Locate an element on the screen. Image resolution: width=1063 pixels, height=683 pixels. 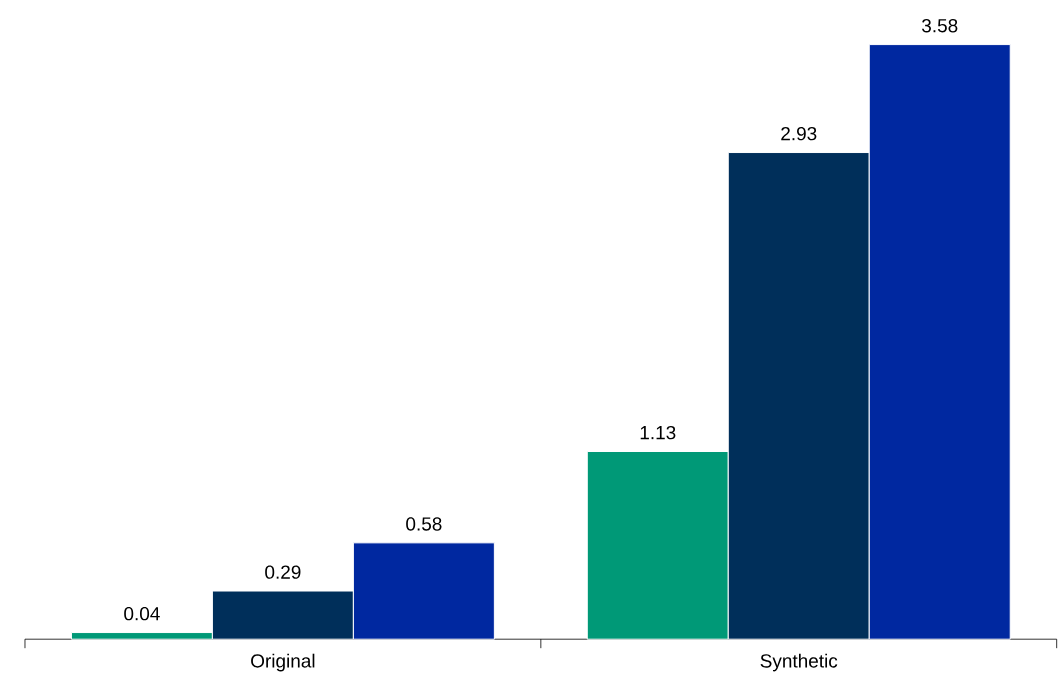
data-label: 1.13 is located at coordinates (658, 432).